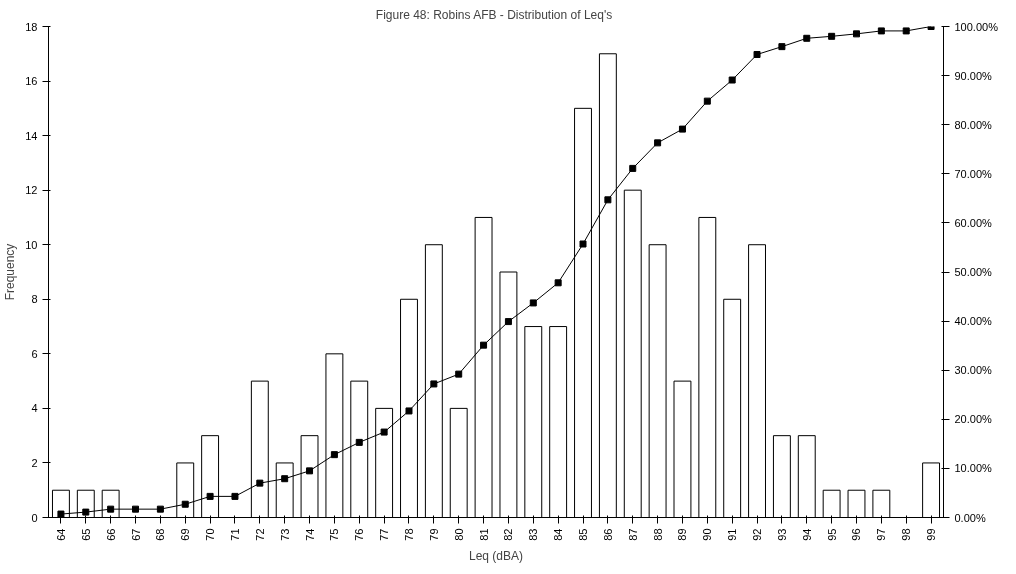 The image size is (1016, 574). I want to click on x-tick-label: 85, so click(583, 534).